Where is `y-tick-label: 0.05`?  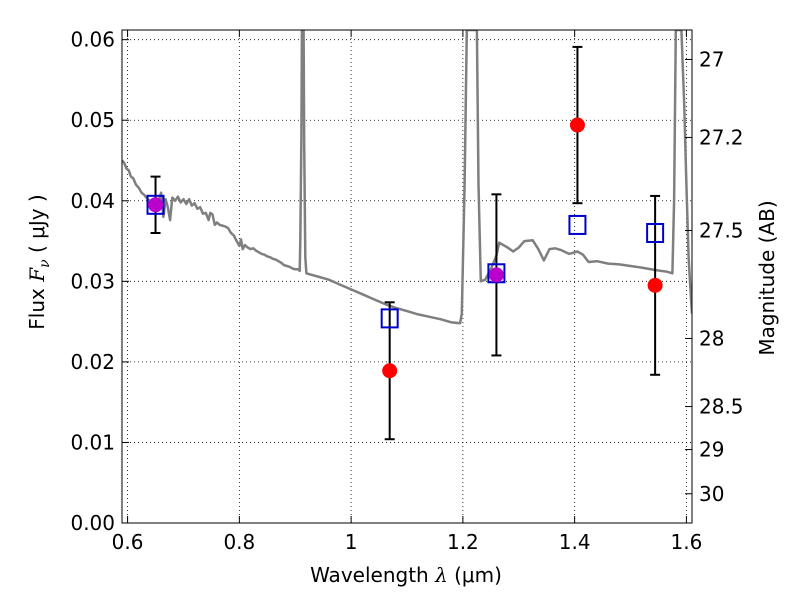
y-tick-label: 0.05 is located at coordinates (92, 120).